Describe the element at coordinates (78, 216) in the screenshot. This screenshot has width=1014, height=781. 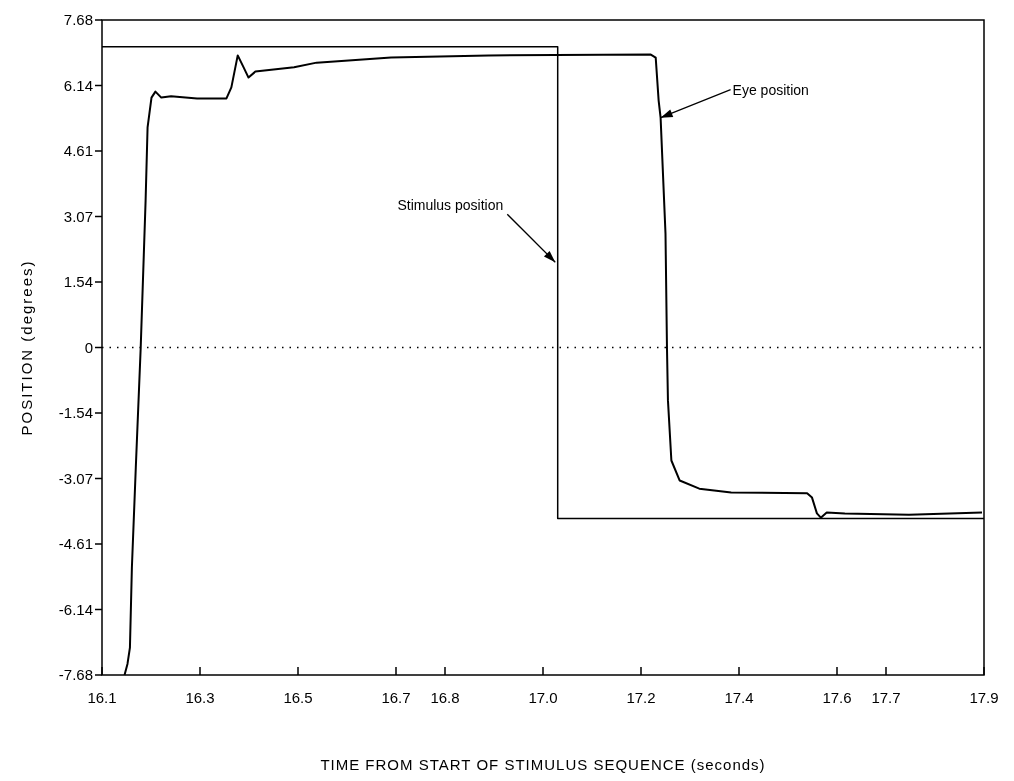
I see `y-tick-label: 3.07` at that location.